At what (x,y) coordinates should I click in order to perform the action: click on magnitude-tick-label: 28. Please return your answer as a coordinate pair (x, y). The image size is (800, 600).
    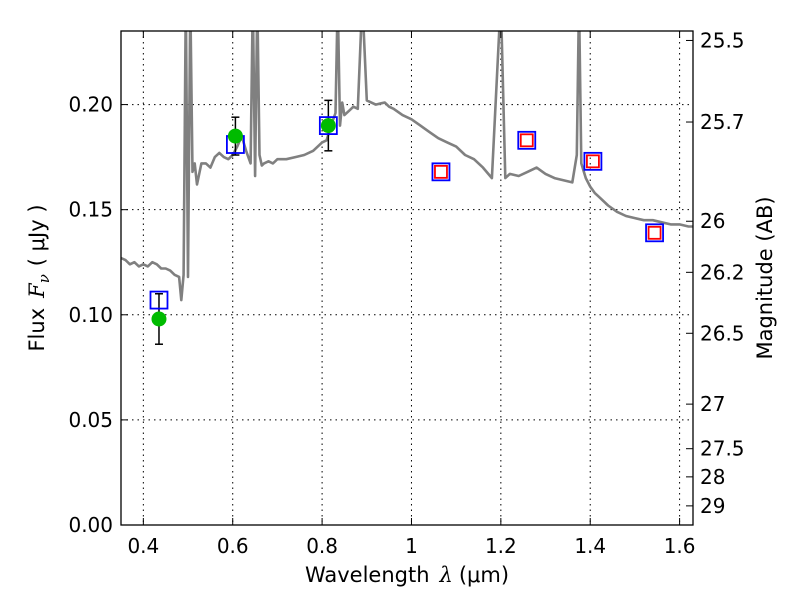
    Looking at the image, I should click on (712, 477).